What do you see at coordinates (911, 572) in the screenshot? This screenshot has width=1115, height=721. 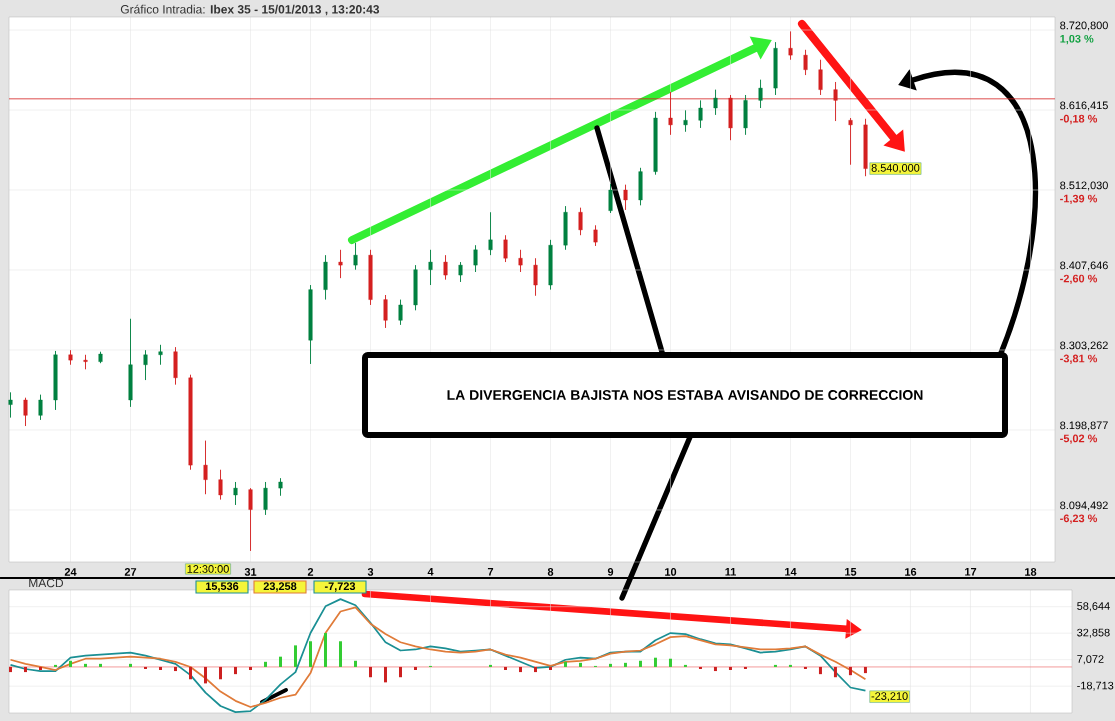 I see `x-tick-label: 16` at bounding box center [911, 572].